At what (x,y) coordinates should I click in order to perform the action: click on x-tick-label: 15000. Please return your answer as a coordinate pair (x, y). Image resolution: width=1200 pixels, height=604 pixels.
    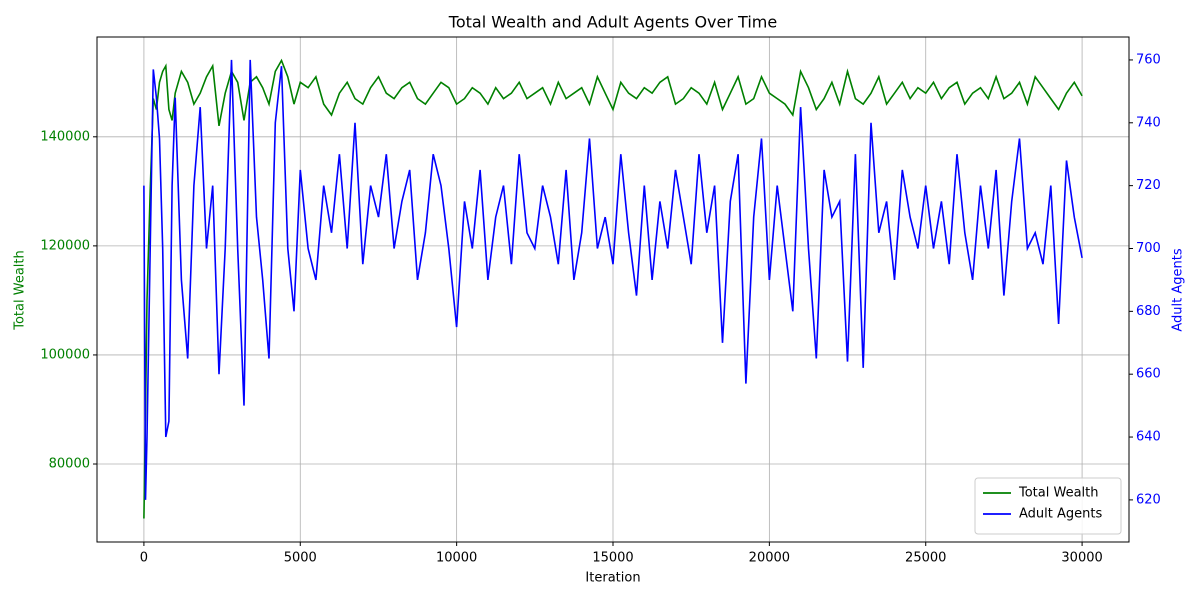
    Looking at the image, I should click on (612, 558).